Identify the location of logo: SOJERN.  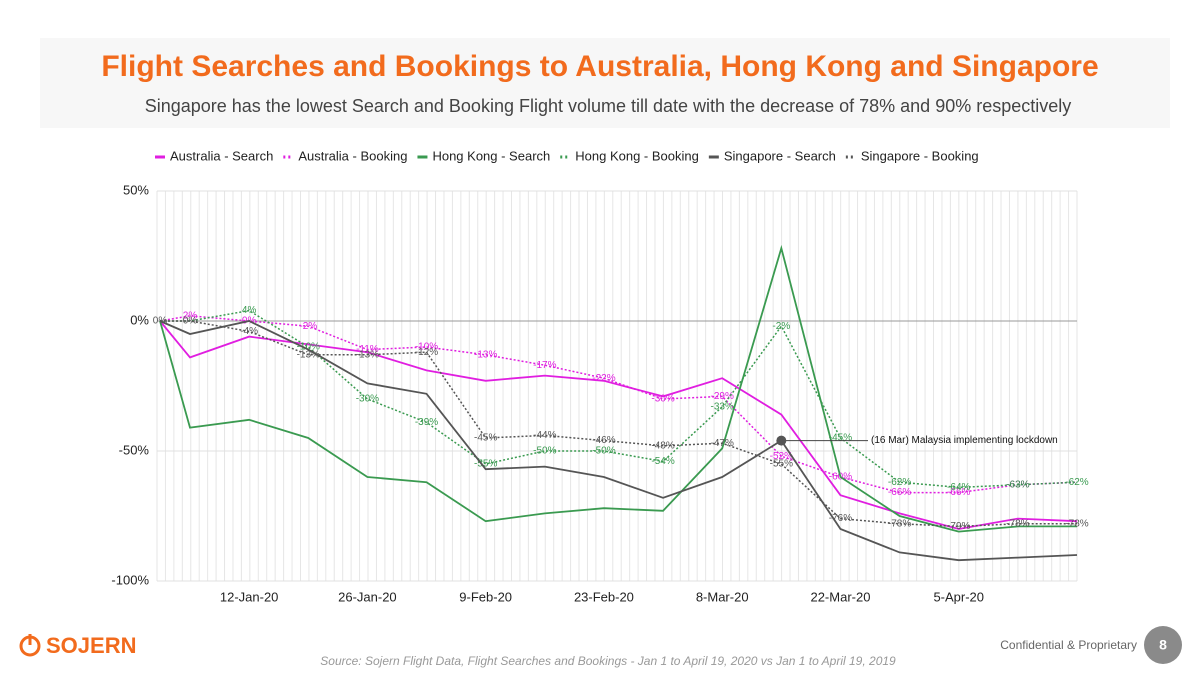
(77, 645).